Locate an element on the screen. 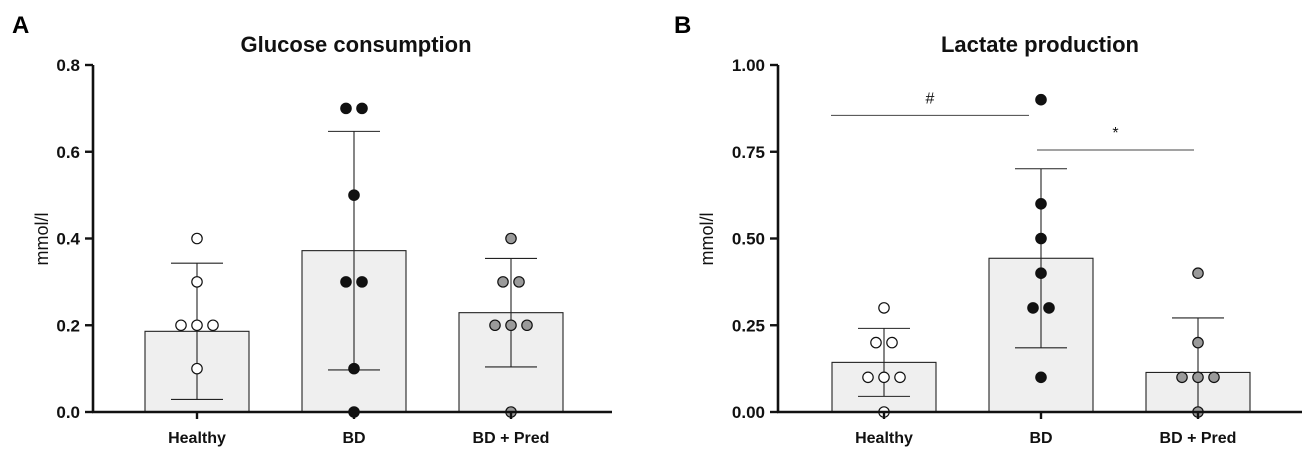  panel-label: A is located at coordinates (20, 25).